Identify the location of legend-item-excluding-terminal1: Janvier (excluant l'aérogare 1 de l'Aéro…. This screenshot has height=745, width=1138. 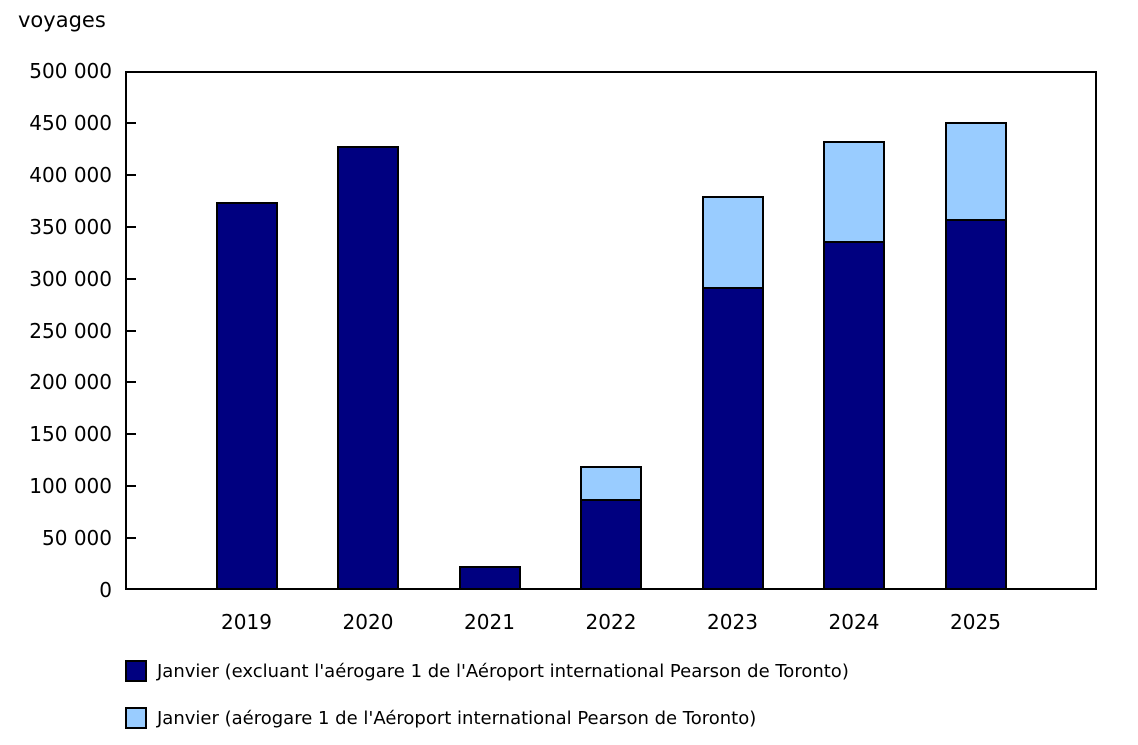
(487, 671).